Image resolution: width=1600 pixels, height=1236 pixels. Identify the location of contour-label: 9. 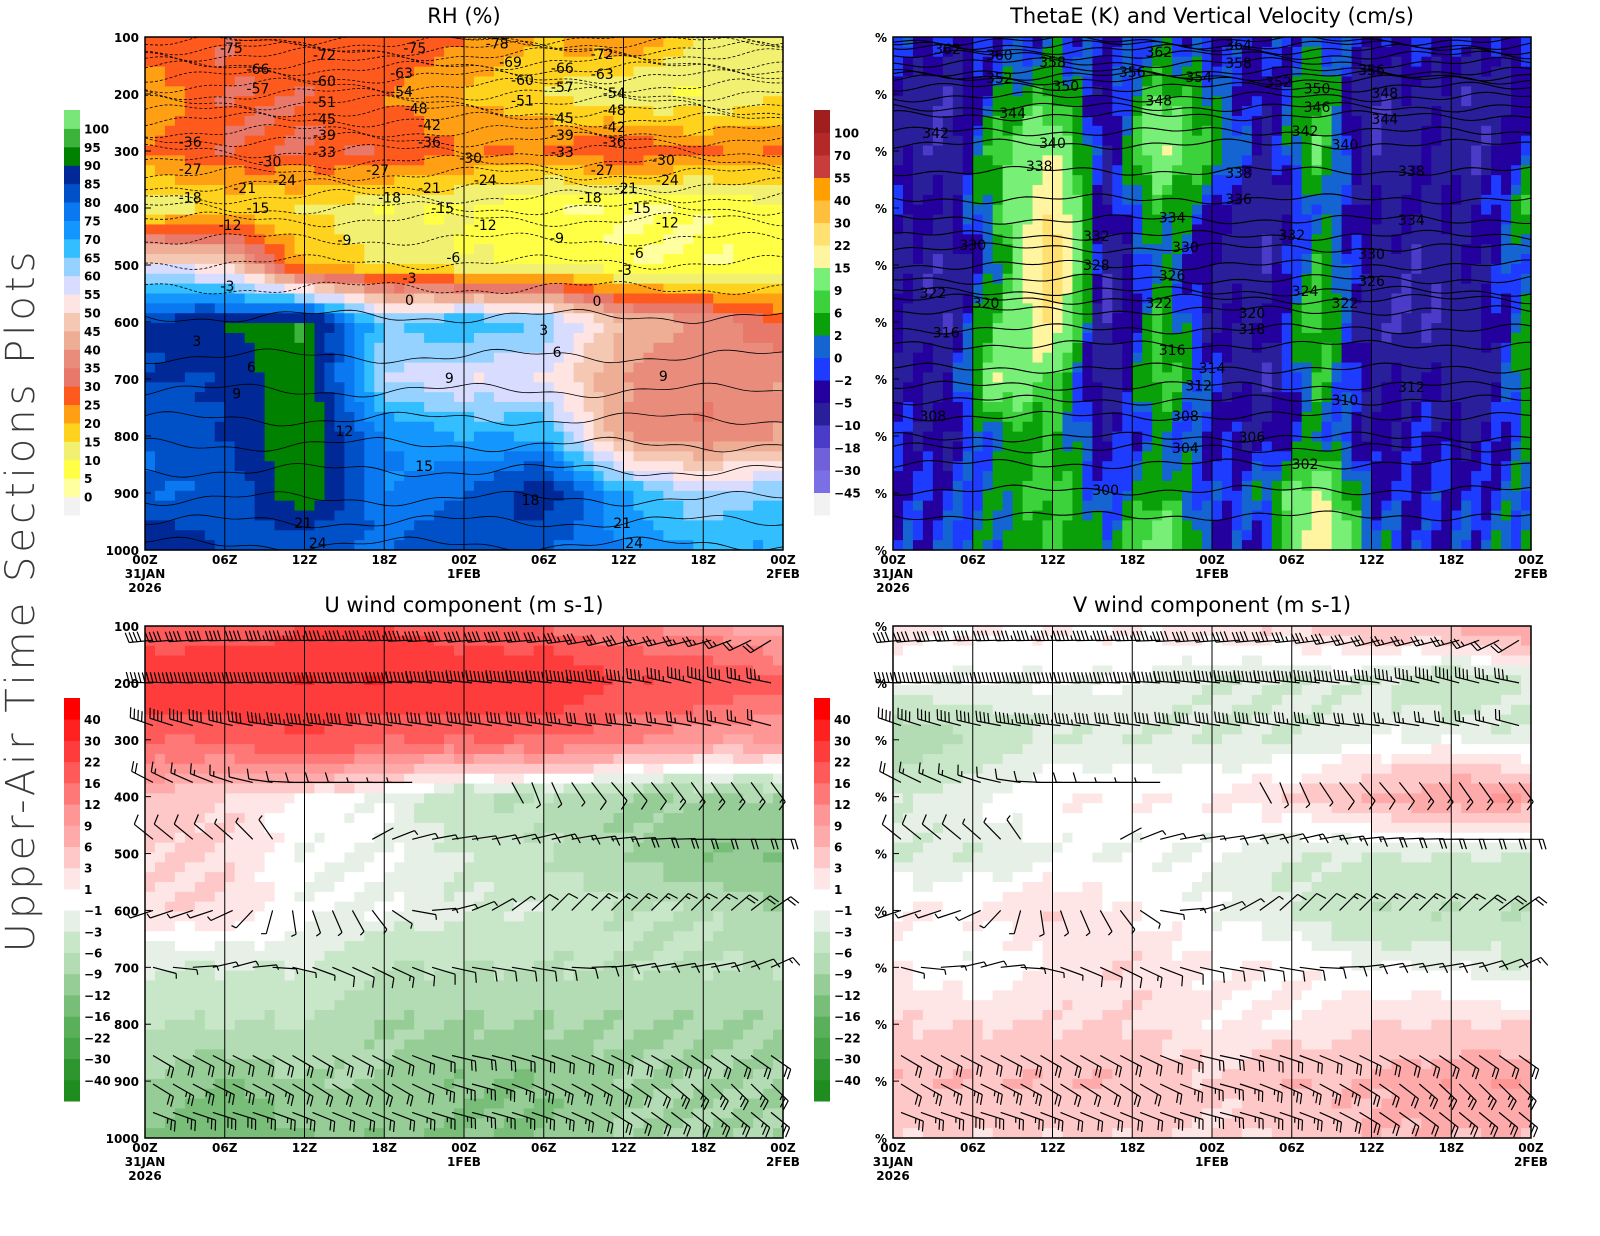
(663, 377).